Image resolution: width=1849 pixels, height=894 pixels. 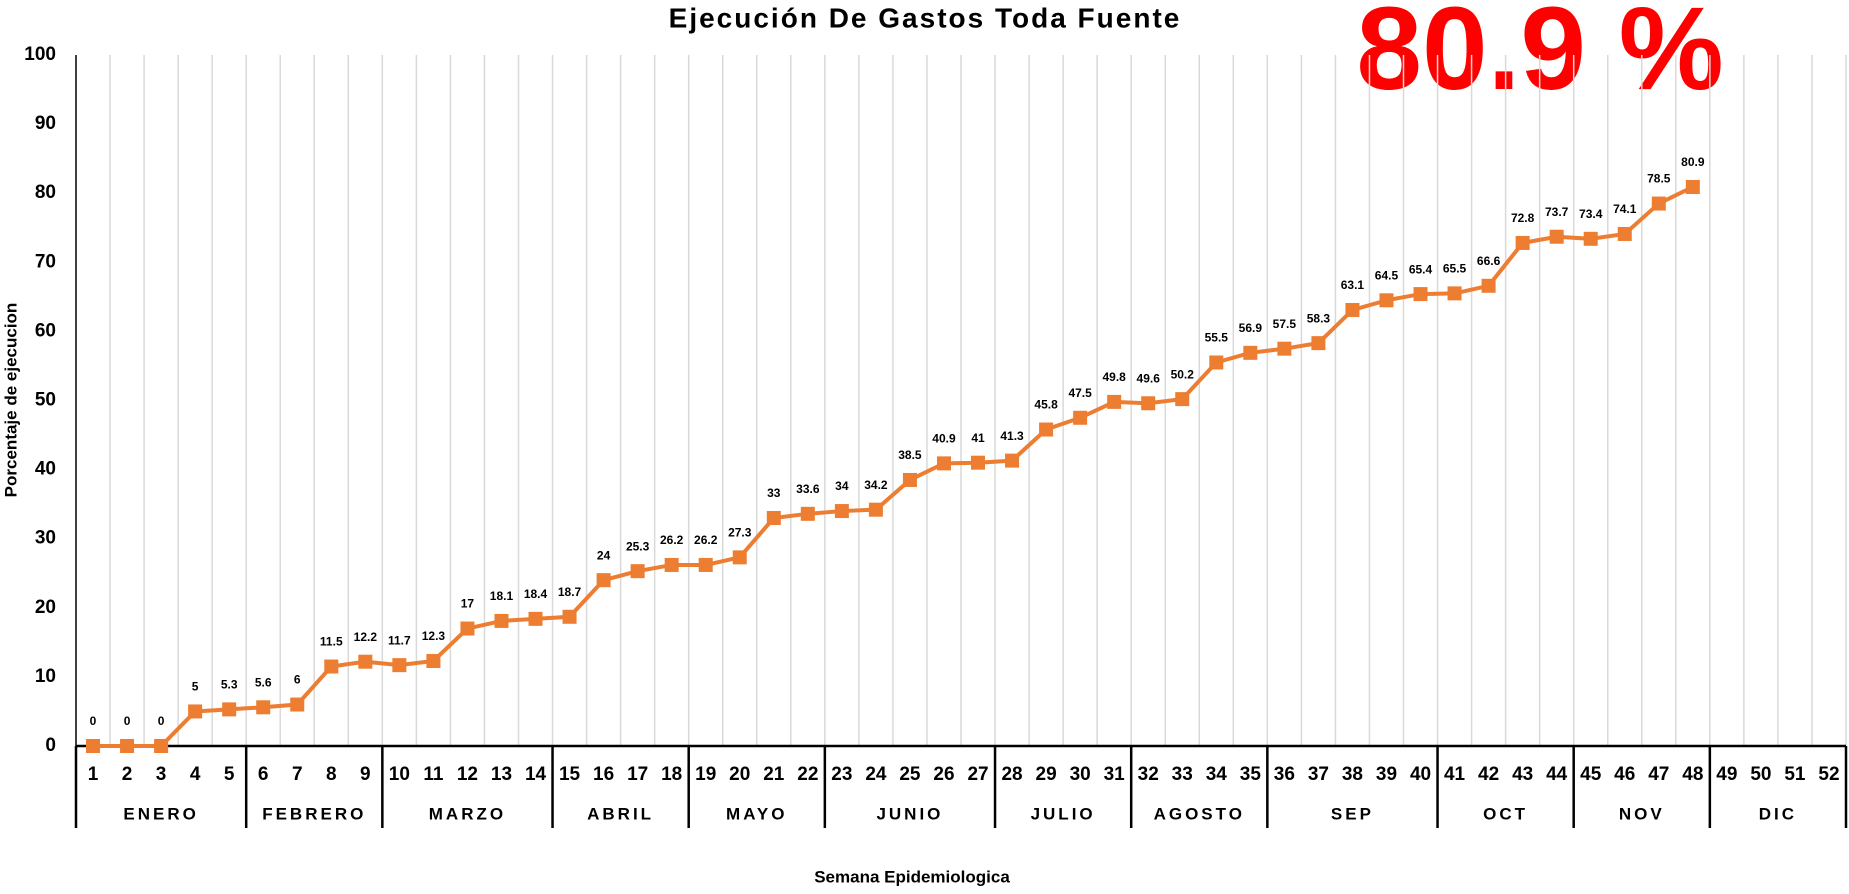 What do you see at coordinates (978, 438) in the screenshot?
I see `value-label: 41` at bounding box center [978, 438].